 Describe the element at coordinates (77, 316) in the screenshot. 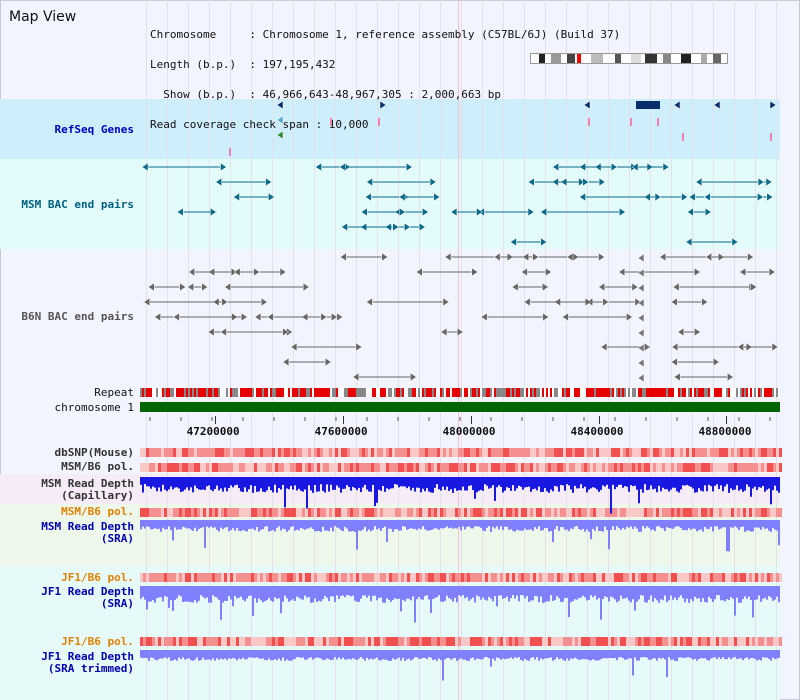

I see `label-b6n-bac: B6N BAC end pairs` at that location.